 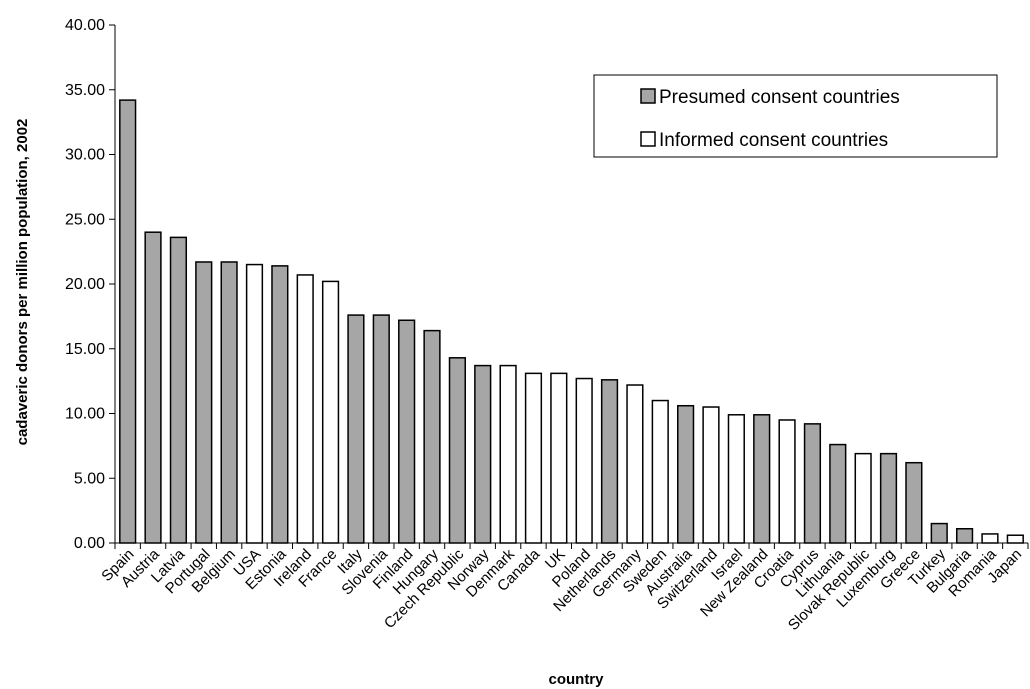 I want to click on bar-spain, so click(x=128, y=321).